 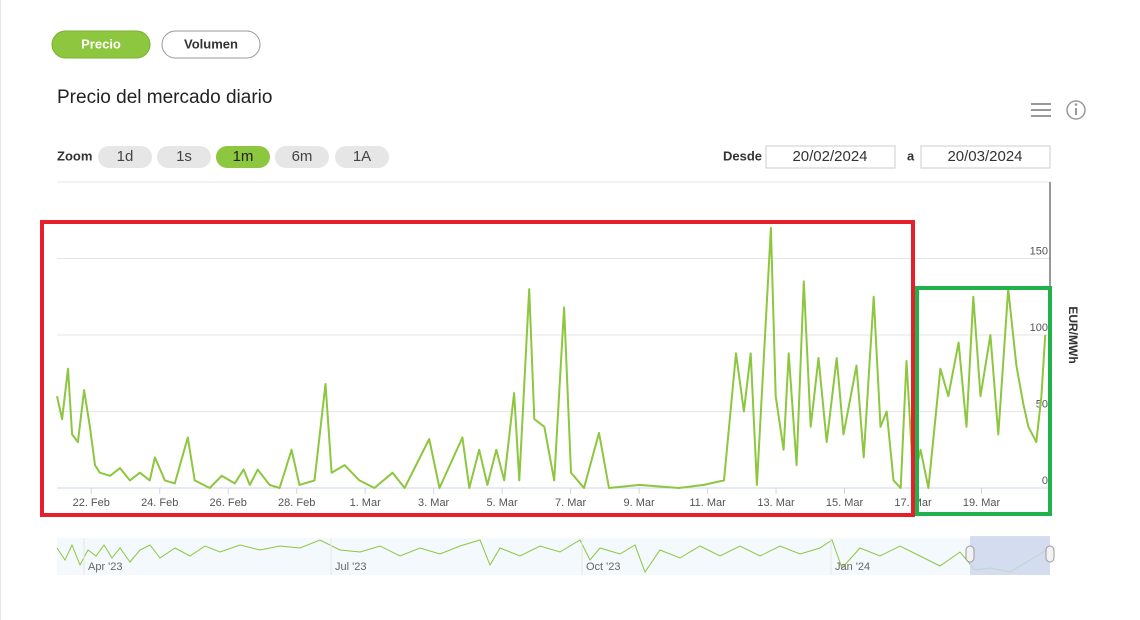 I want to click on y-axis-title: EUR/MWh, so click(x=1073, y=334).